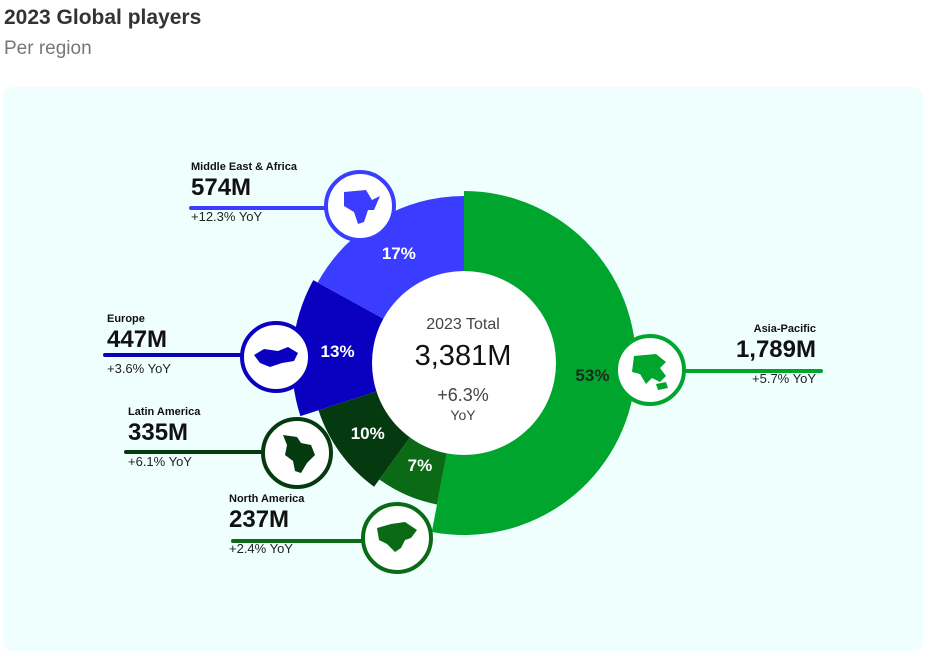 The width and height of the screenshot is (930, 658). Describe the element at coordinates (784, 329) in the screenshot. I see `region-name: Asia-Pacific` at that location.